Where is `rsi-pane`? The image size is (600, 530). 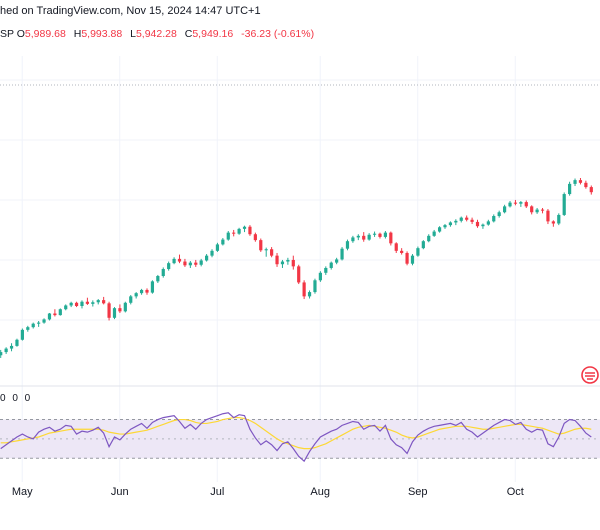 rsi-pane is located at coordinates (300, 437).